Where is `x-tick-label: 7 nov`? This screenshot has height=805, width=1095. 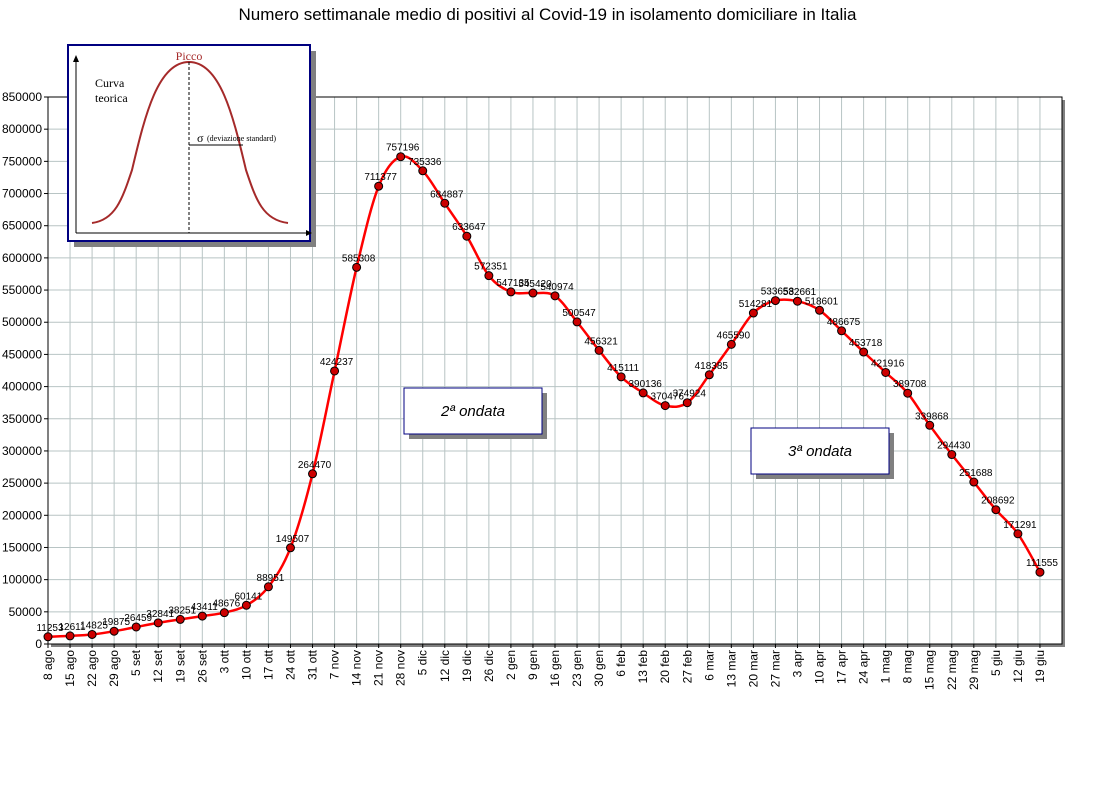 x-tick-label: 7 nov is located at coordinates (335, 664).